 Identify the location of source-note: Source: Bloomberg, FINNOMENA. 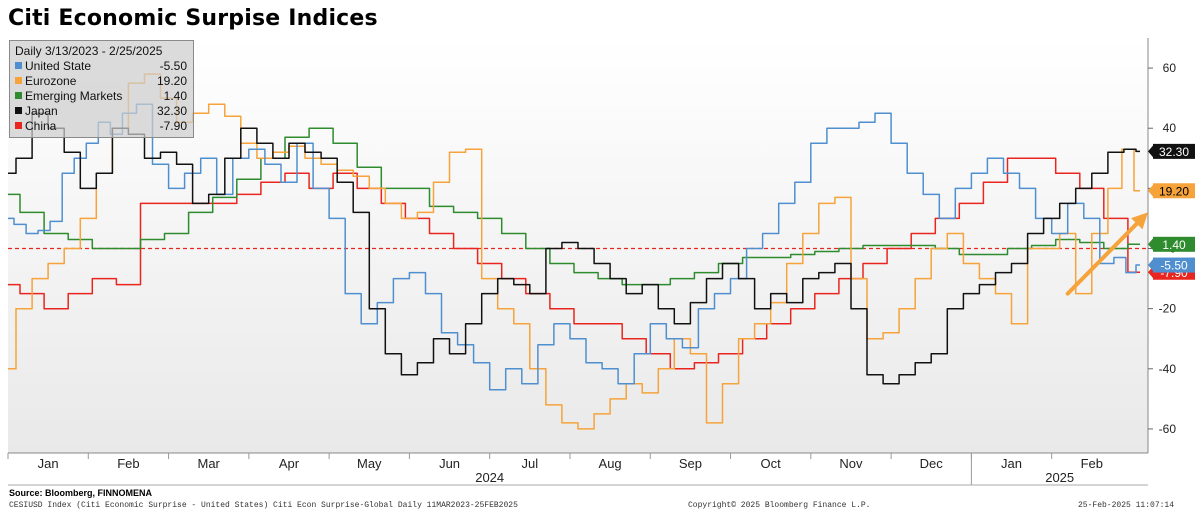
(81, 493).